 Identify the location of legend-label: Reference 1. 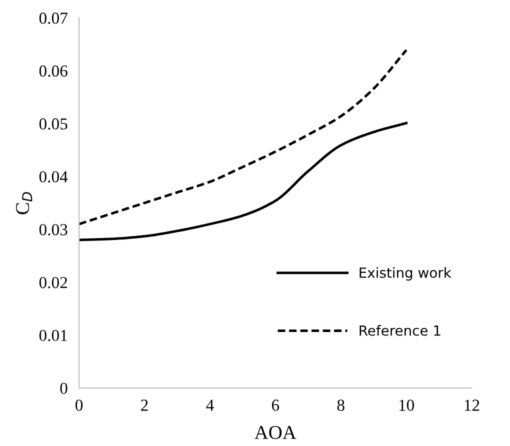
(400, 330).